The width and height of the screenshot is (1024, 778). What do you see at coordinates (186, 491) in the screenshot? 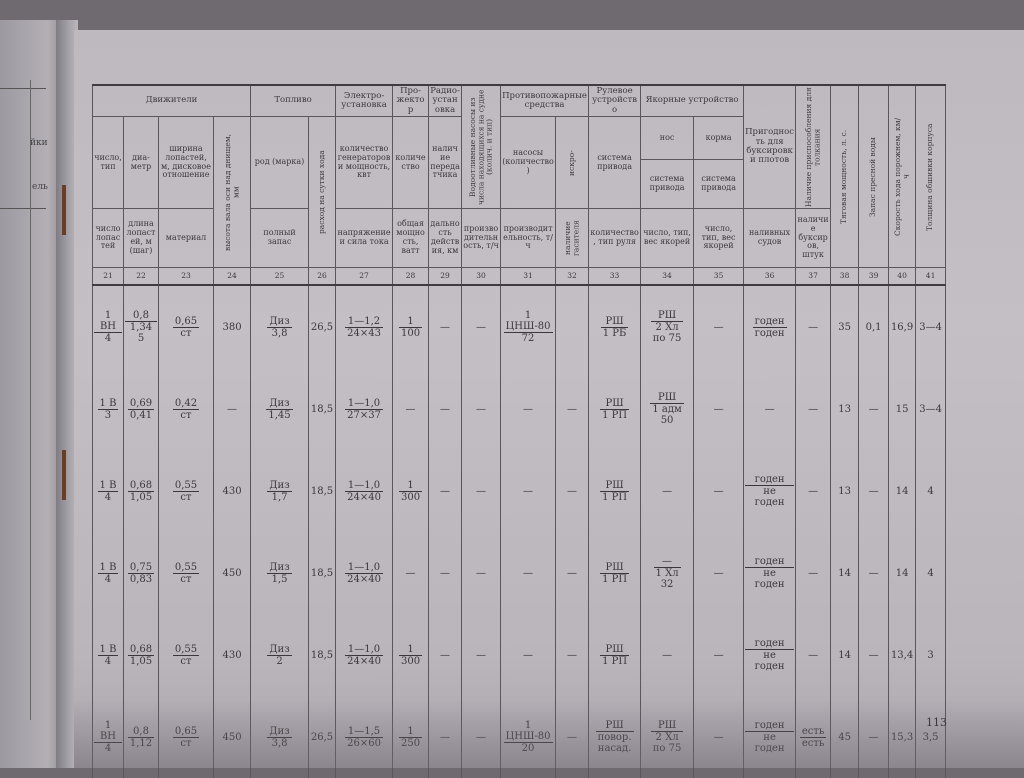
I see `fraction-value: 0,55 ст` at bounding box center [186, 491].